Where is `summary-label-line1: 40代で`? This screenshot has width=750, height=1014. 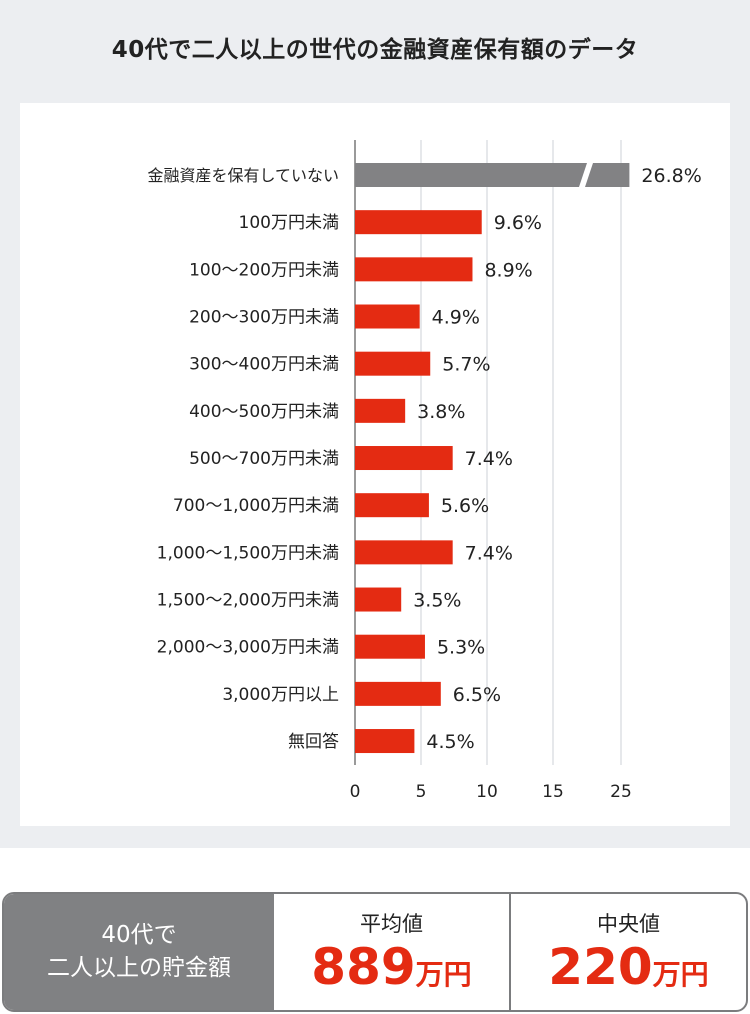
summary-label-line1: 40代で is located at coordinates (139, 934).